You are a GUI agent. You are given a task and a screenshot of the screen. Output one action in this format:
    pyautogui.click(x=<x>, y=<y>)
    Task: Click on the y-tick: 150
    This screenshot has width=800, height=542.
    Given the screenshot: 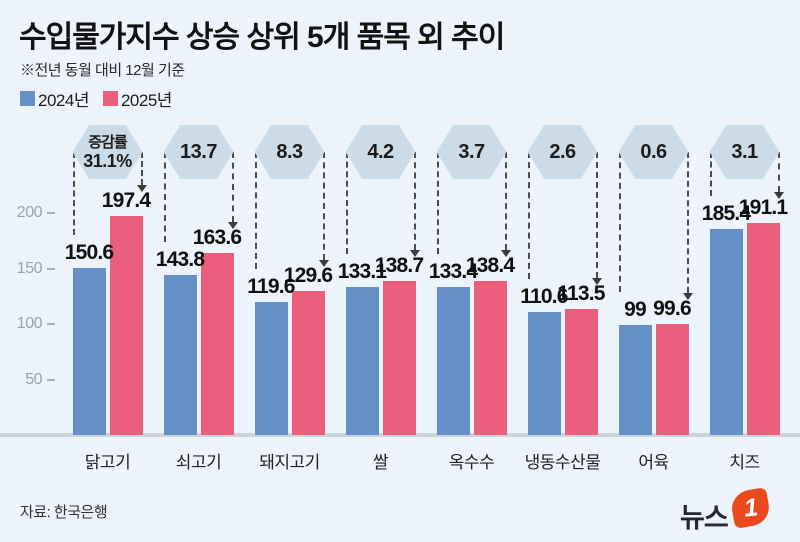 What is the action you would take?
    pyautogui.click(x=27, y=269)
    